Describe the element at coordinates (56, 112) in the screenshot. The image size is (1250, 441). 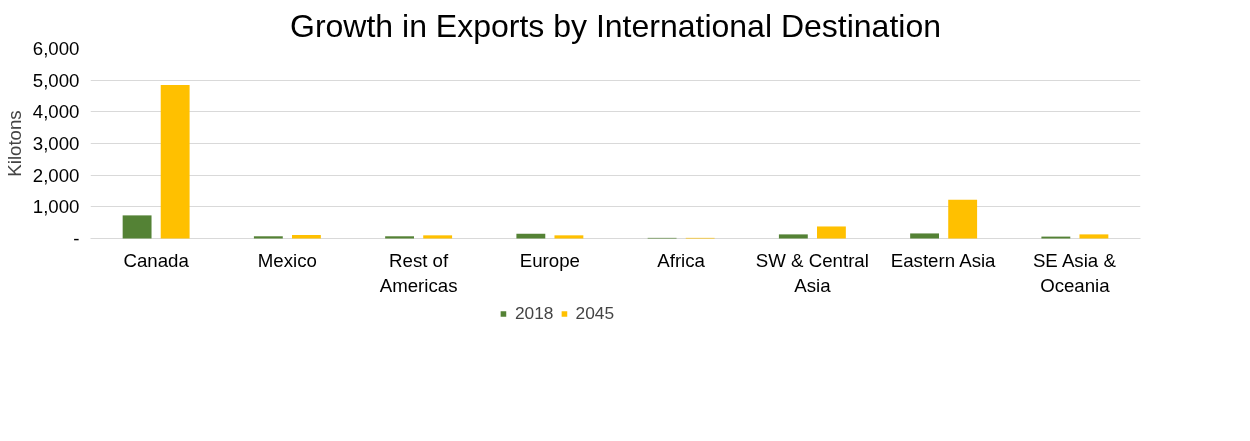
I see `y-tick-label: 4,000` at that location.